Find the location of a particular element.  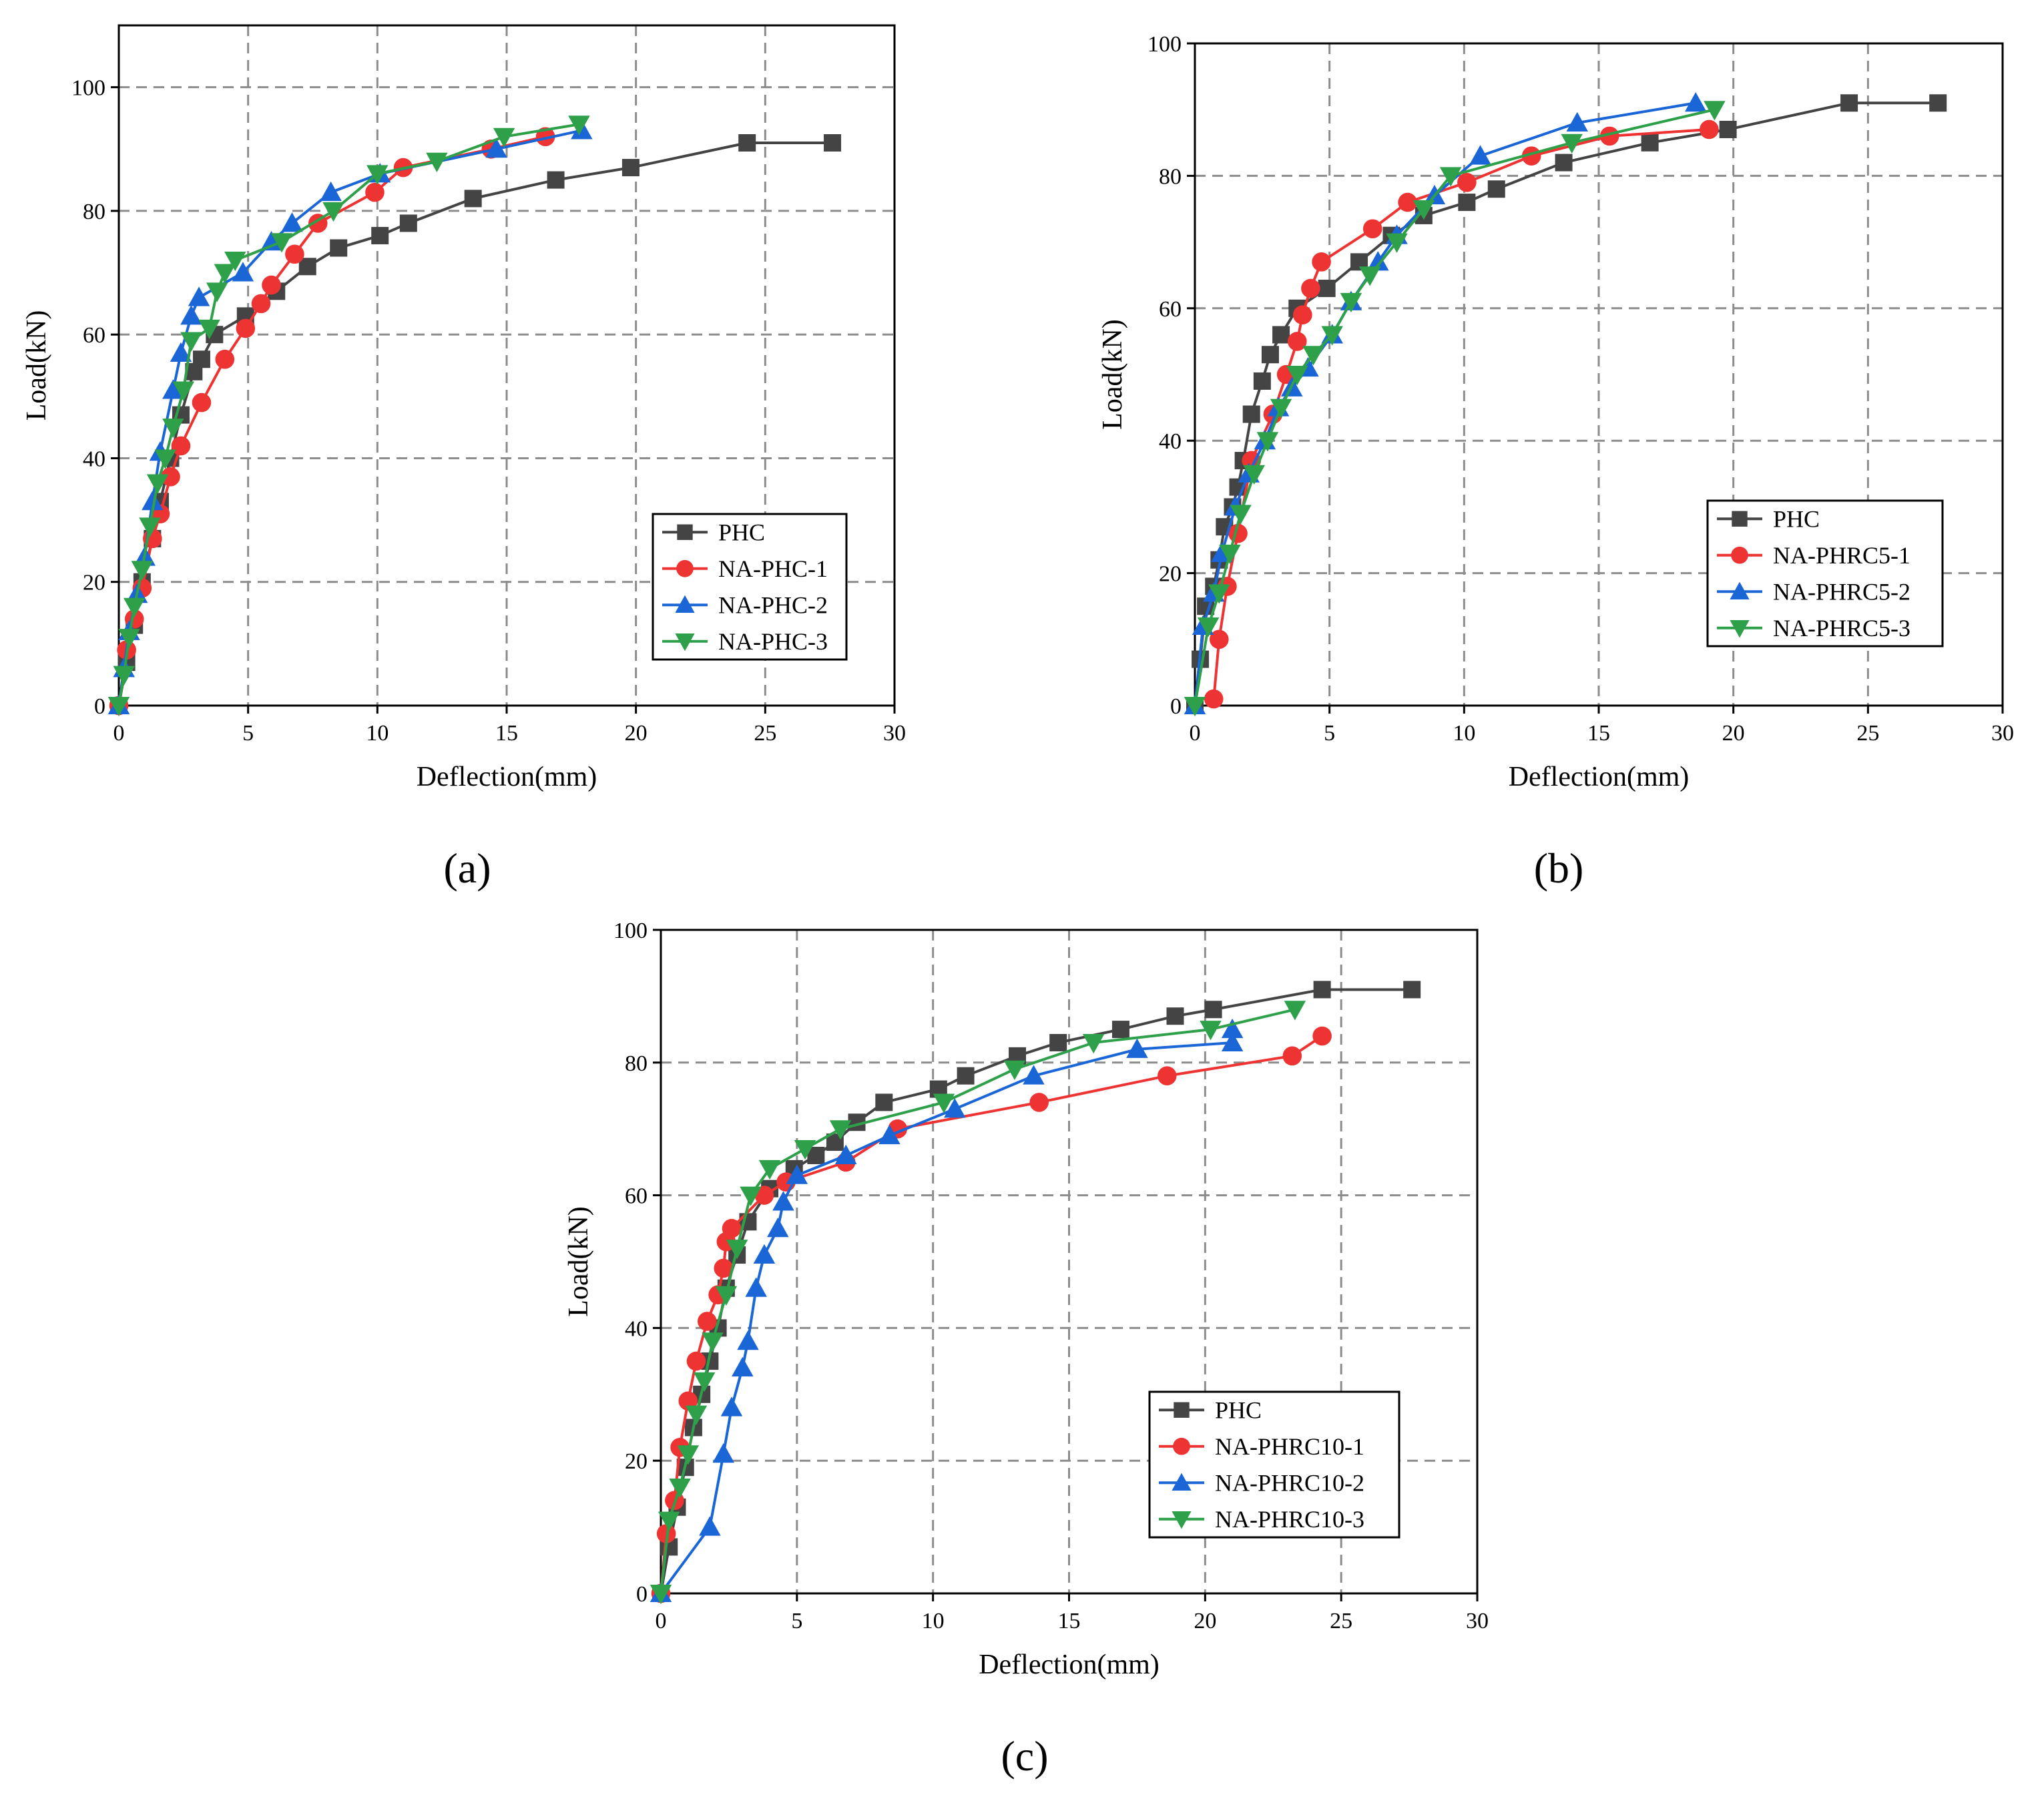

y-tick-label: 20 is located at coordinates (94, 583).